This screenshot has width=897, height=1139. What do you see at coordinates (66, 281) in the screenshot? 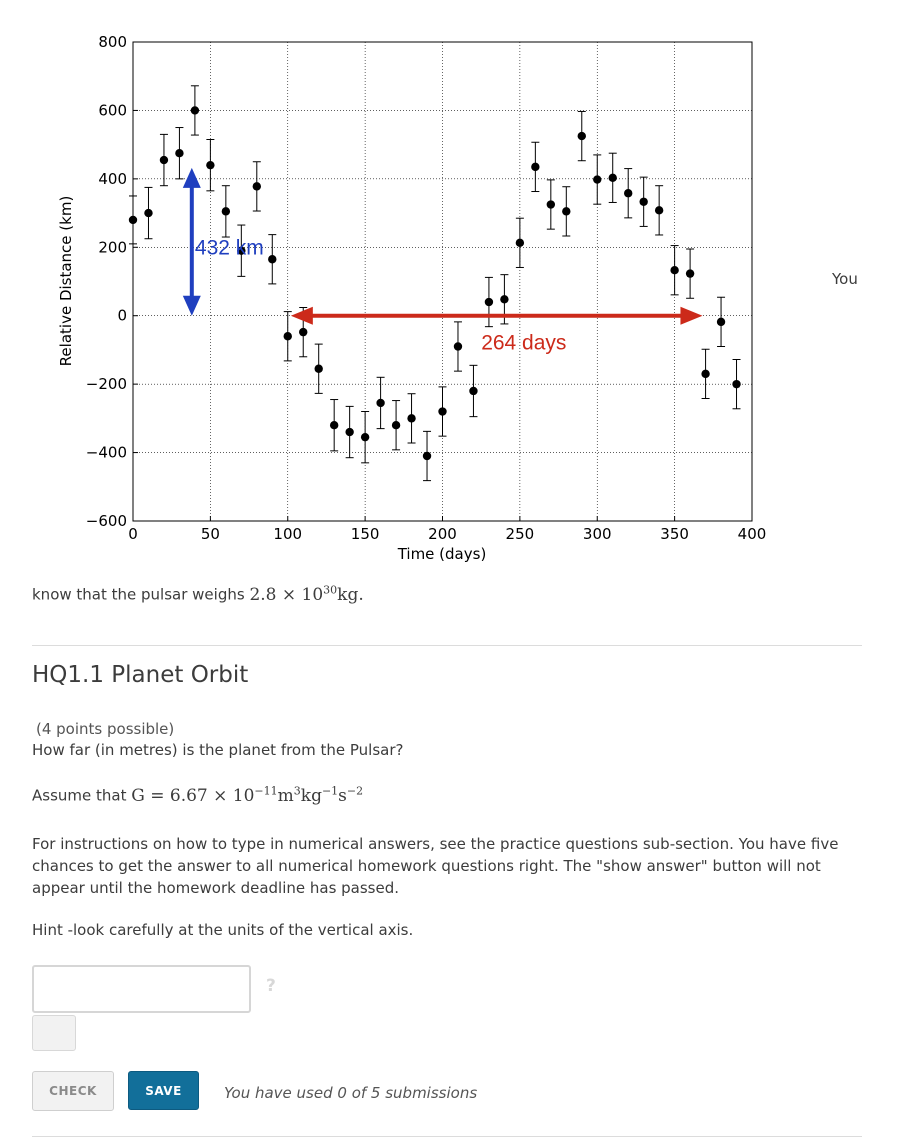
I see `y-axis-label: Relative Distance (km)` at bounding box center [66, 281].